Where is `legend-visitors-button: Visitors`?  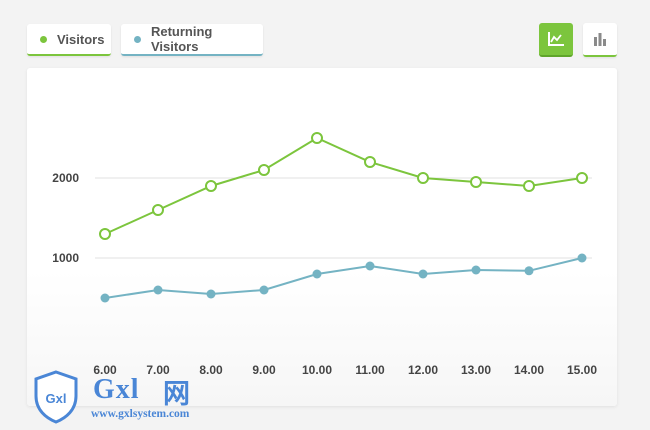
legend-visitors-button: Visitors is located at coordinates (69, 40).